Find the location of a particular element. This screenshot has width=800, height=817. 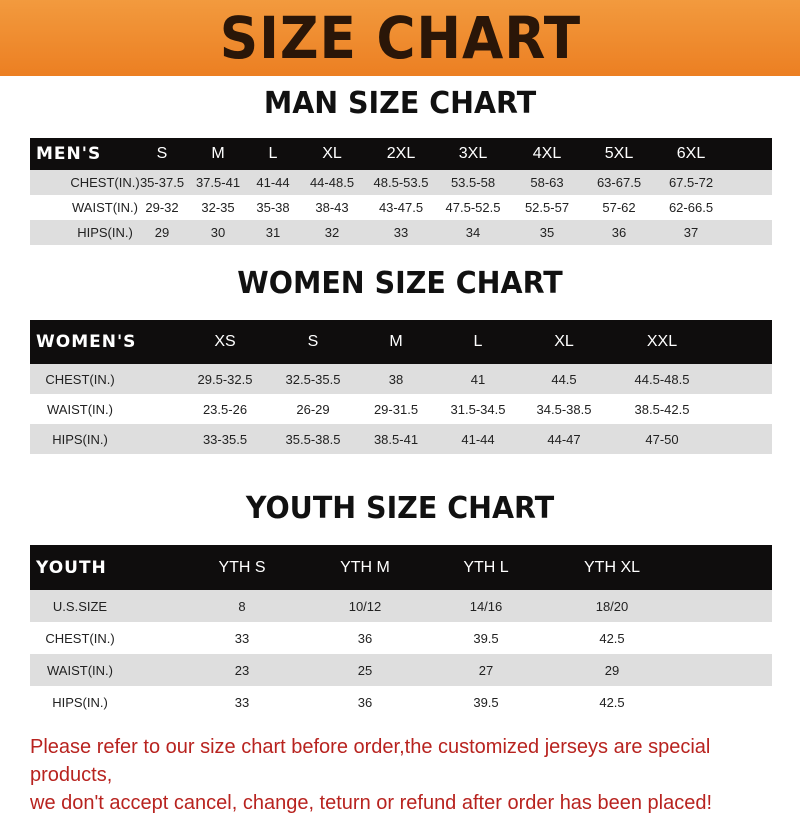

table-cell: 30 is located at coordinates (218, 232).